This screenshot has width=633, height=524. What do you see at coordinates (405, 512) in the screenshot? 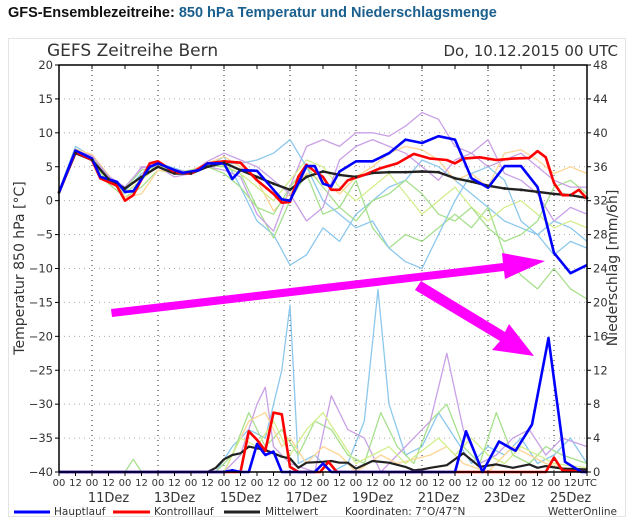
I see `coordinates-label: Koordinaten: 7°O/47°N` at bounding box center [405, 512].